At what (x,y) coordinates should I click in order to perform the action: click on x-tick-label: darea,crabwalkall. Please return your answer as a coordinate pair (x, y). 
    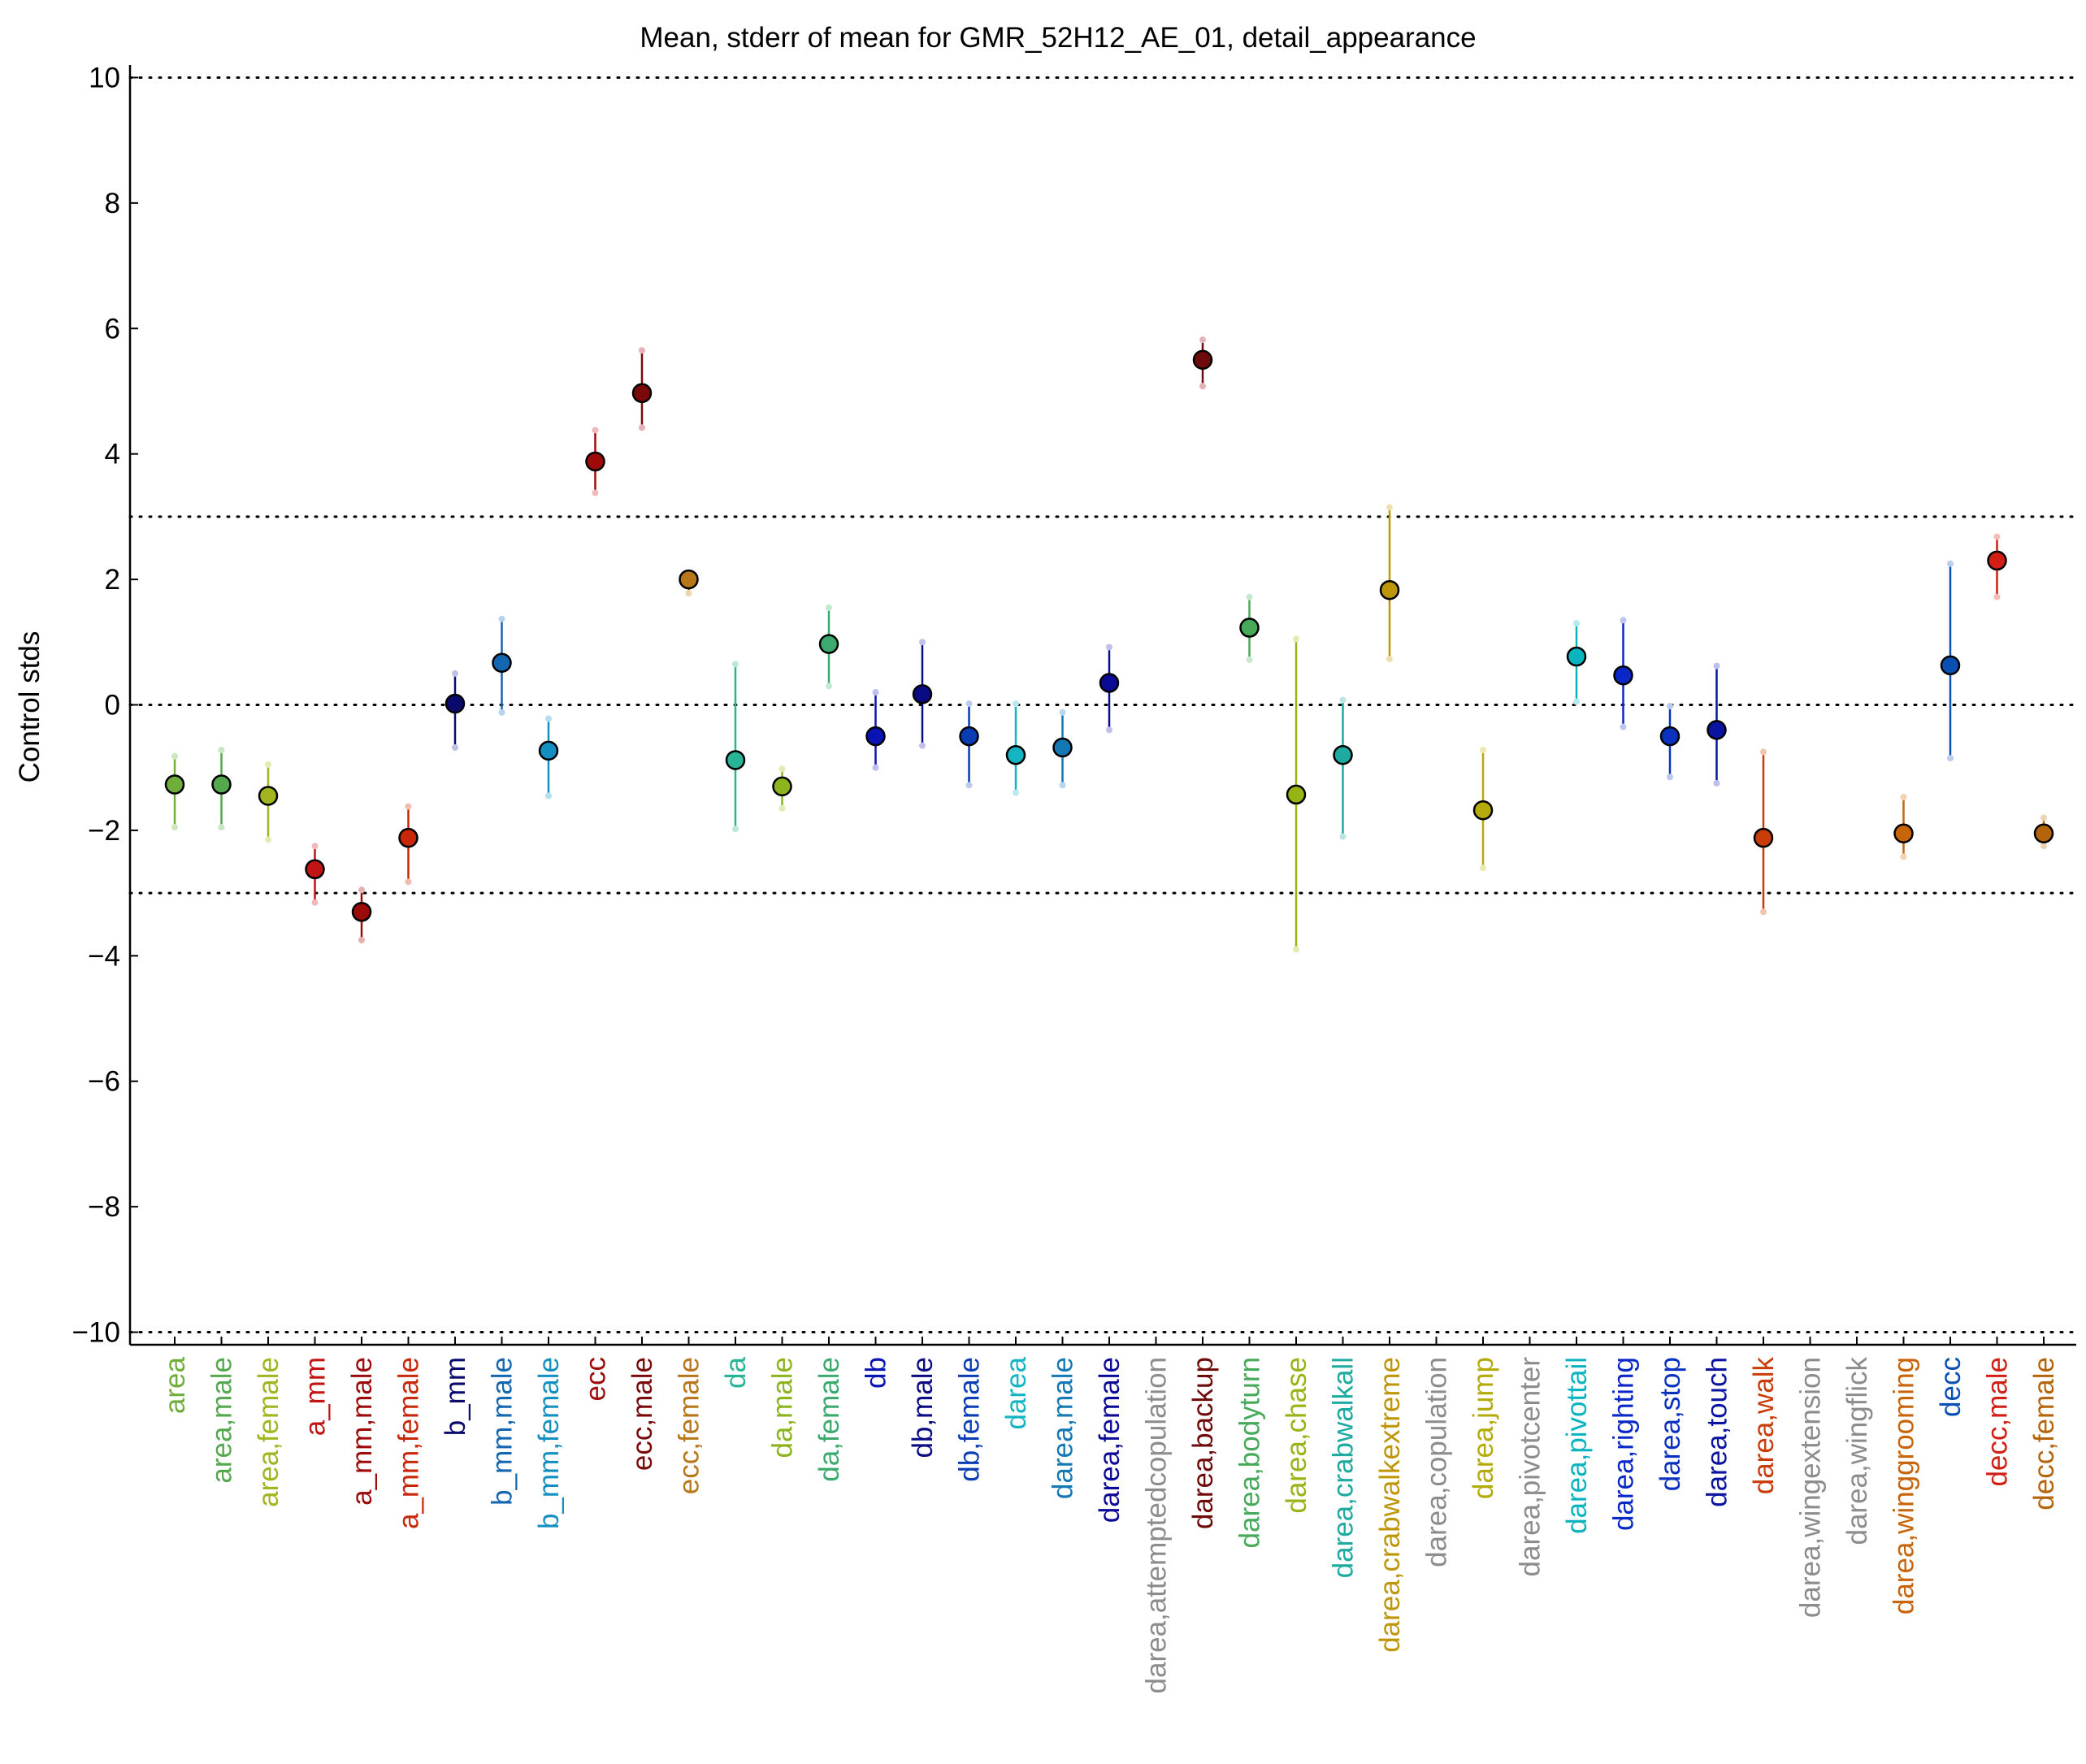
    Looking at the image, I should click on (1344, 1467).